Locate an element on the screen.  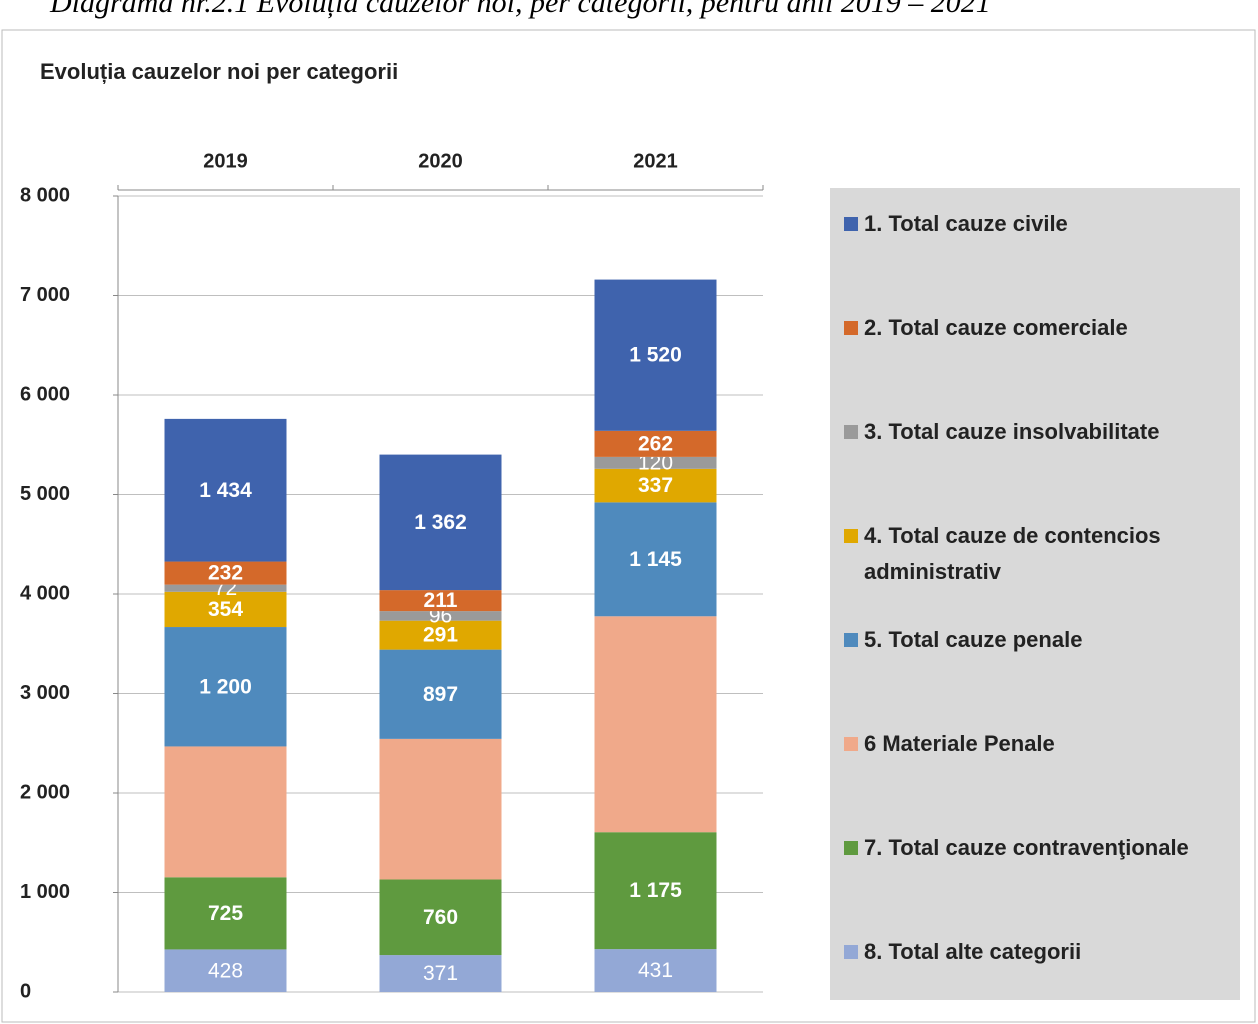
y-tick-label: 4 000 is located at coordinates (45, 593).